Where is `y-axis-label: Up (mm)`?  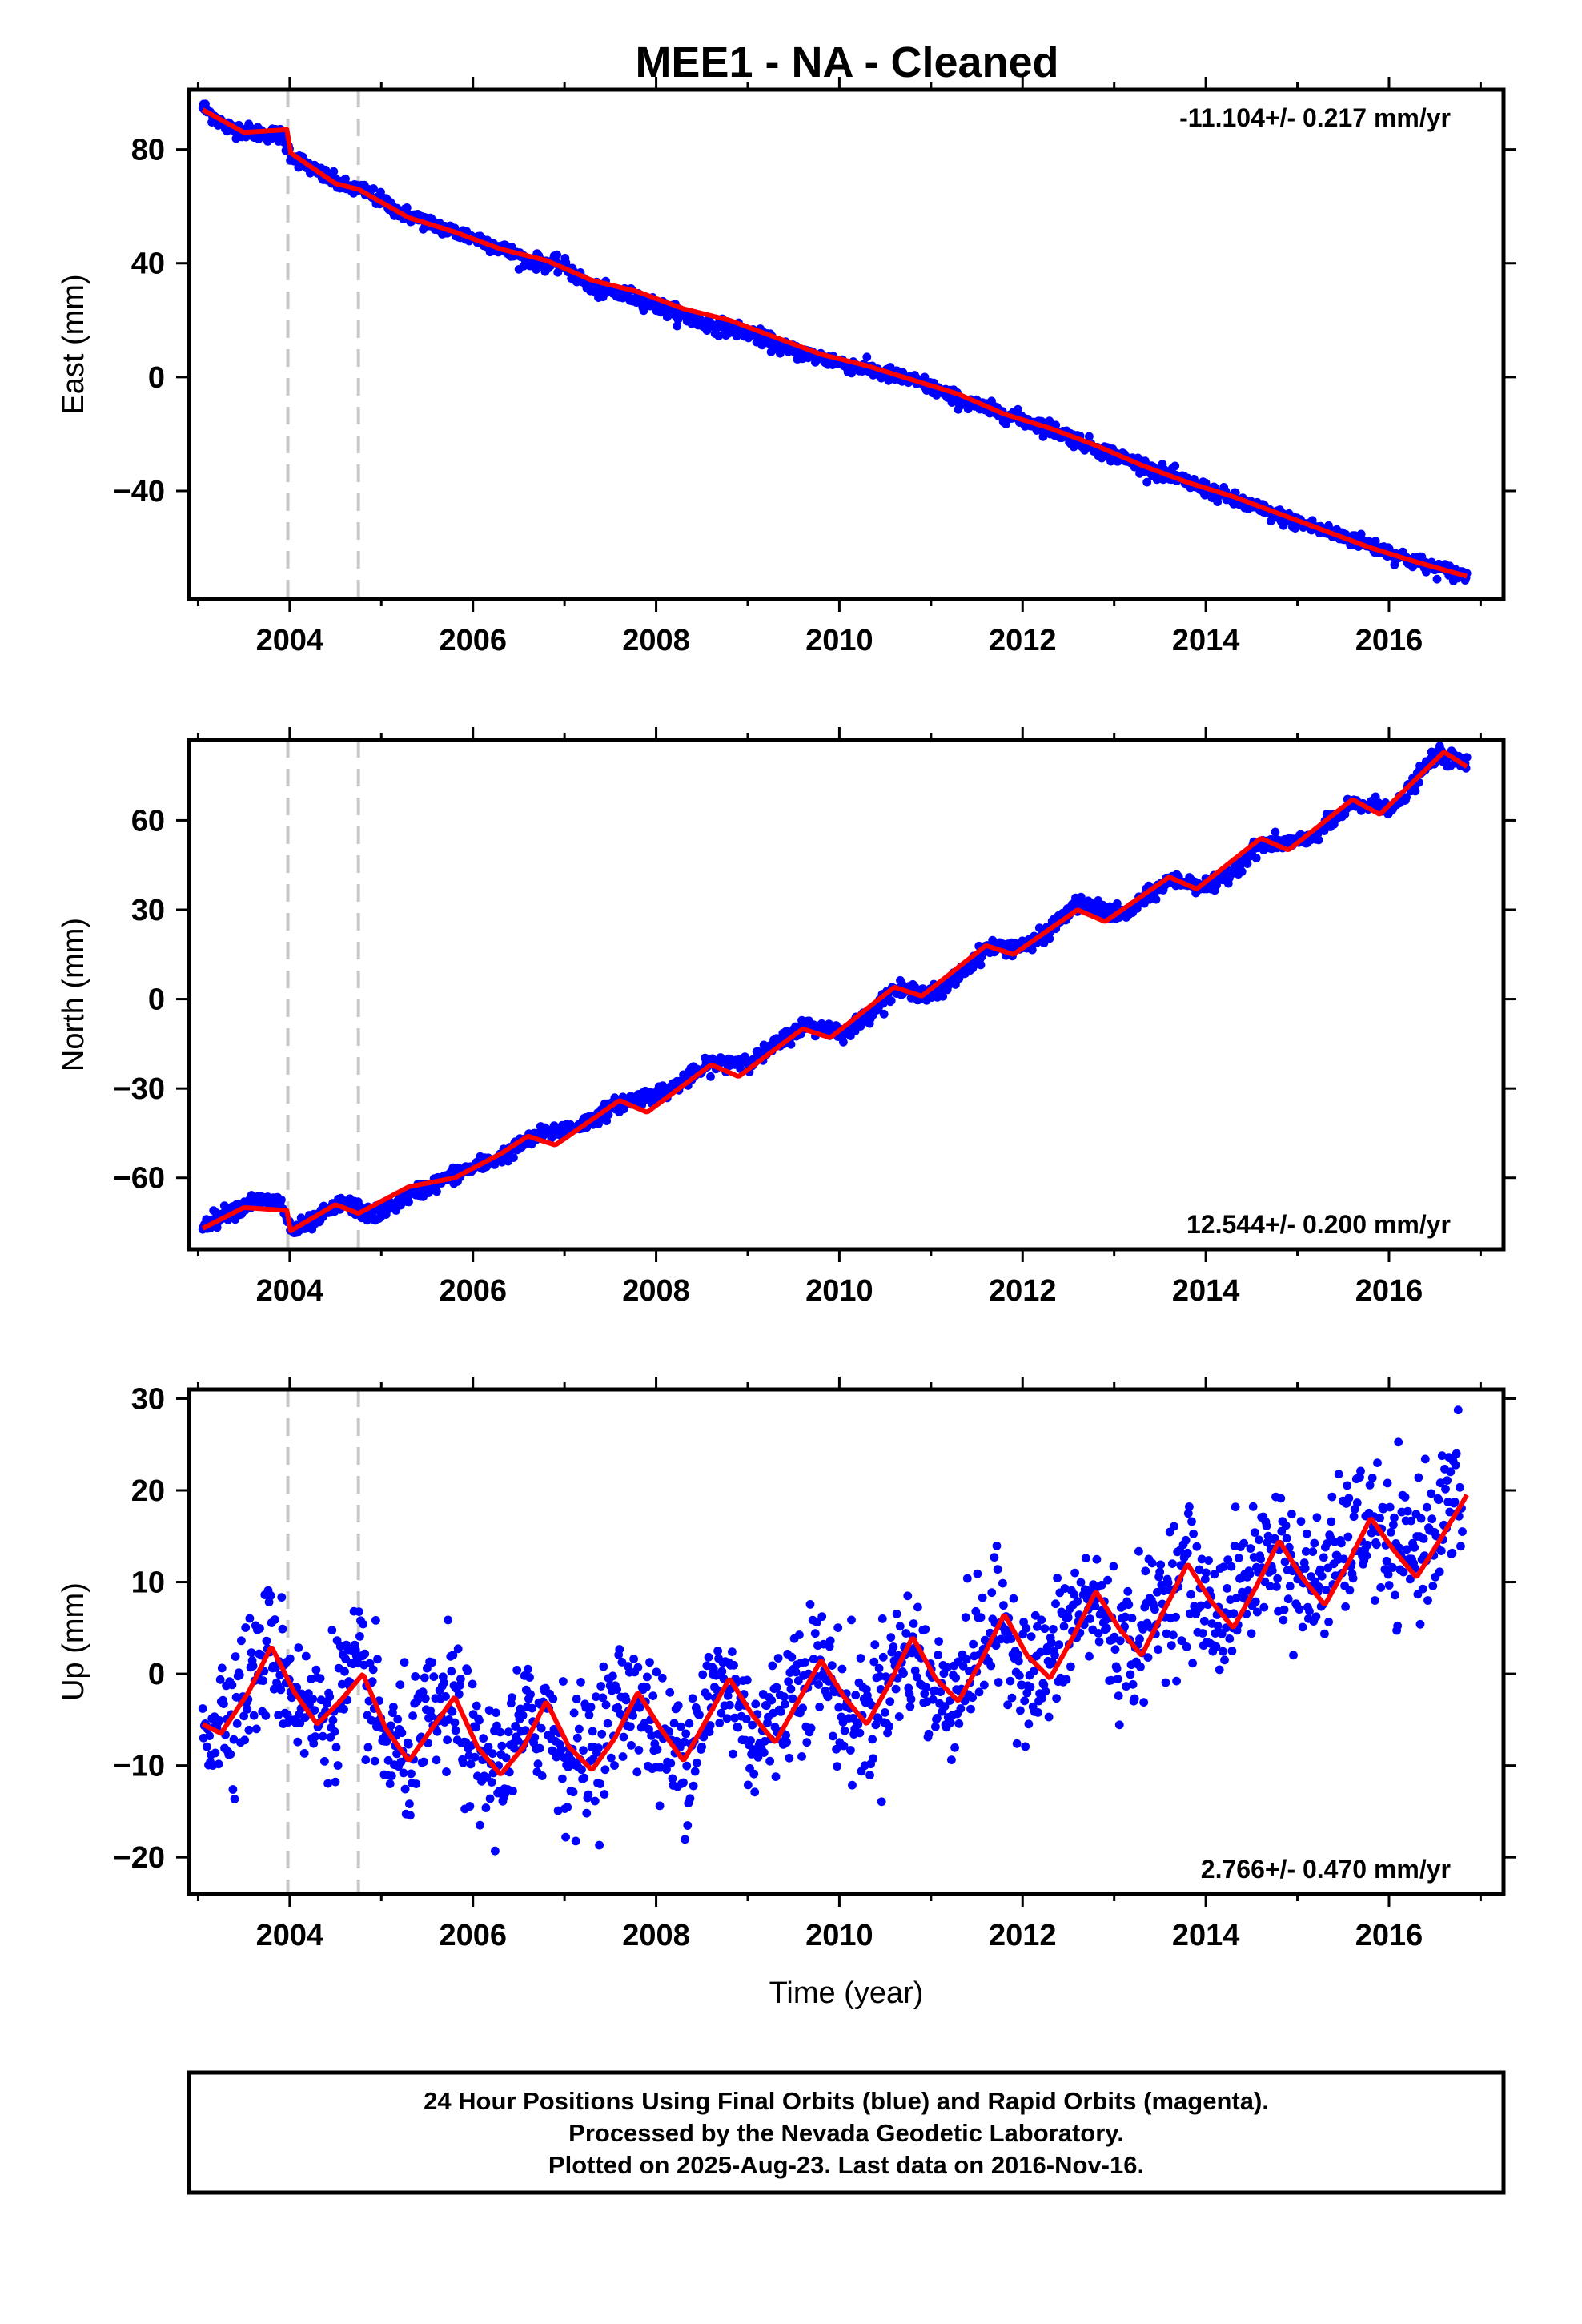
y-axis-label: Up (mm) is located at coordinates (74, 1642).